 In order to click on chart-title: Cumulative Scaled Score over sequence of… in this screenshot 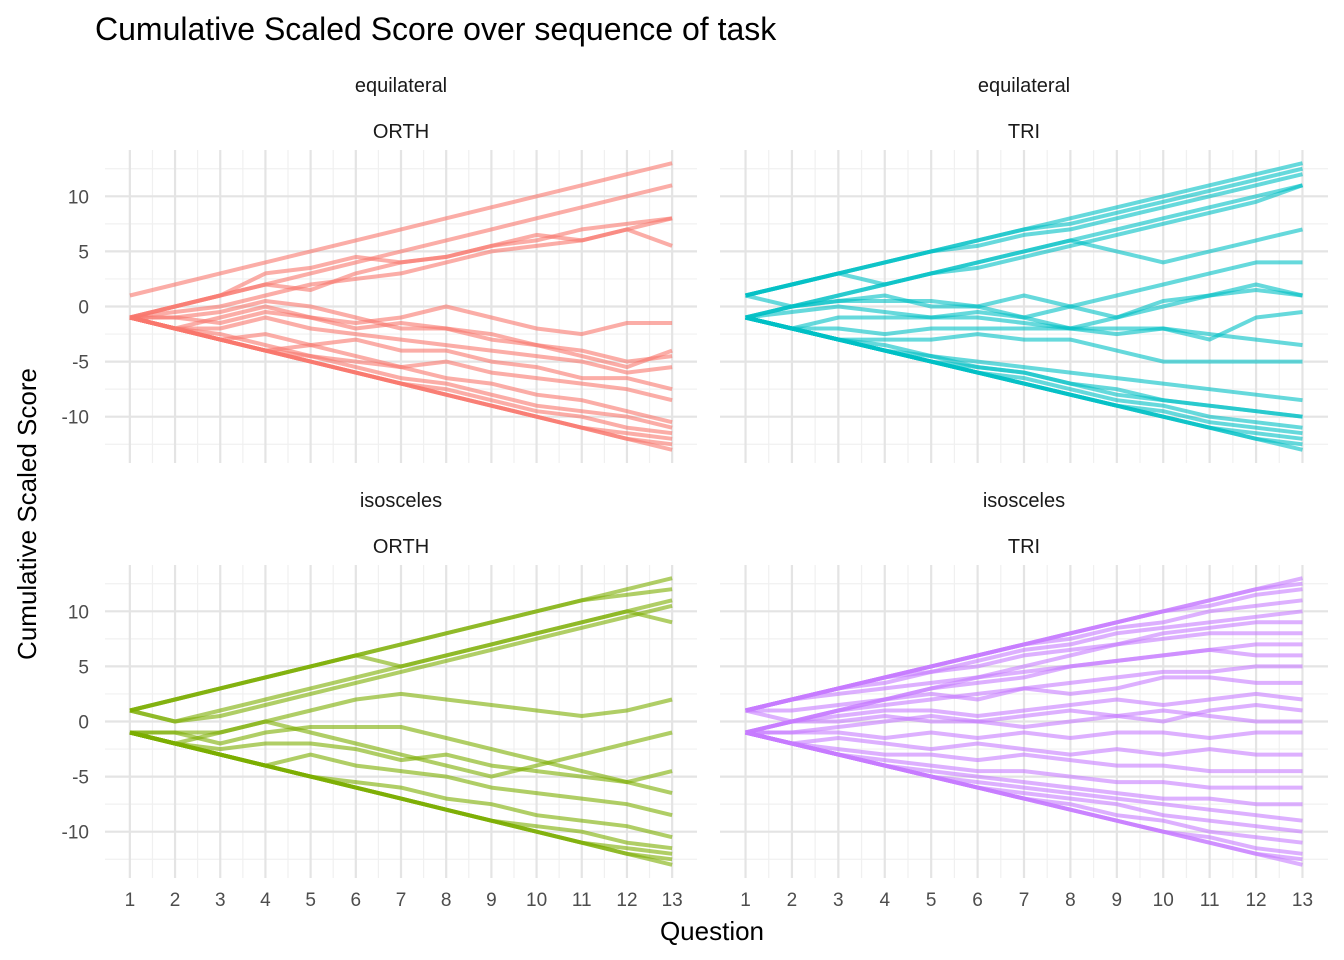, I will do `click(436, 29)`.